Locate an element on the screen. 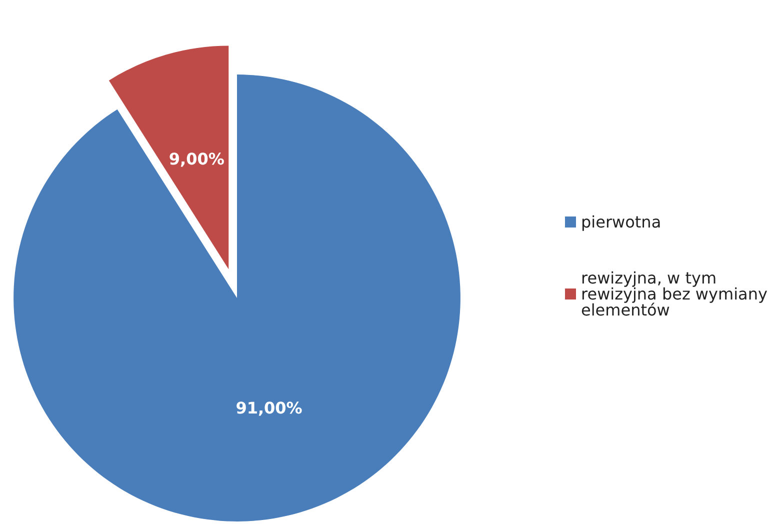  legend-label: pierwotna is located at coordinates (621, 222).